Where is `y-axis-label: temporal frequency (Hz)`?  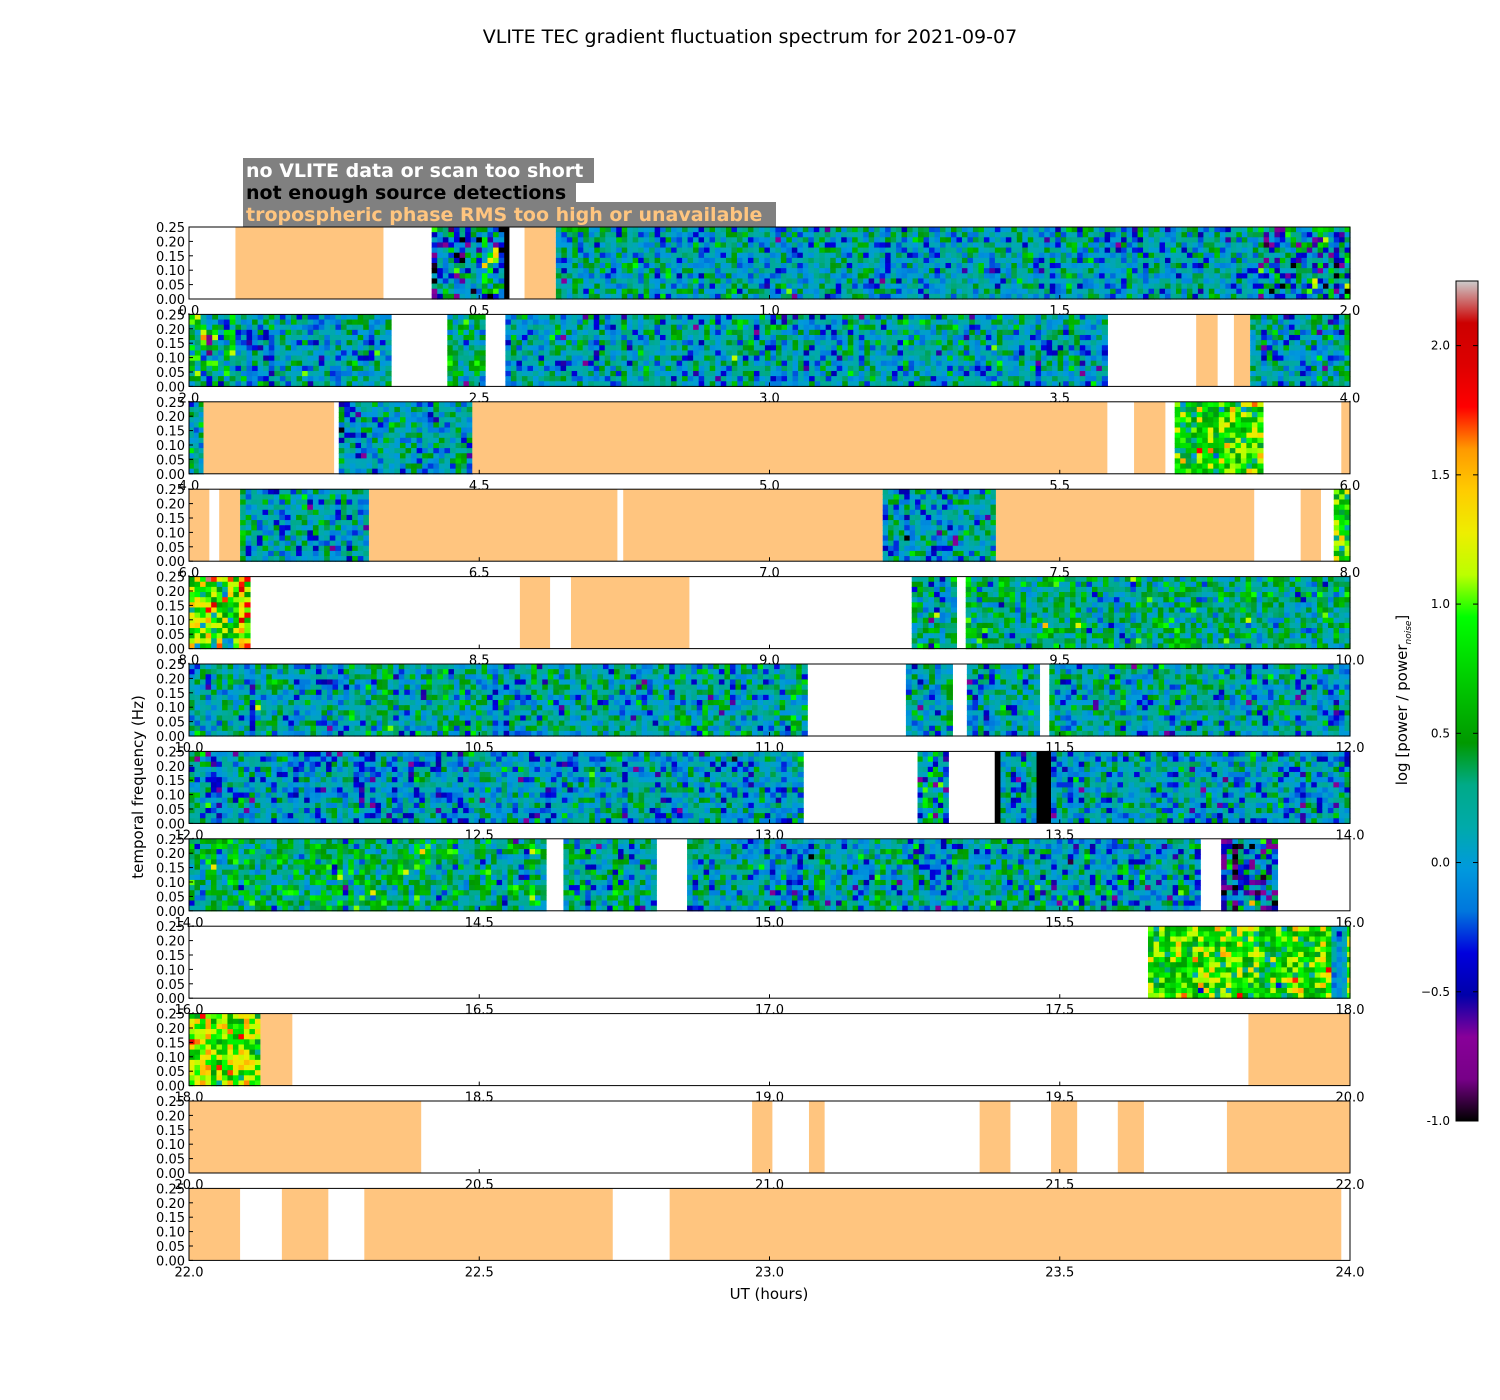 y-axis-label: temporal frequency (Hz) is located at coordinates (138, 787).